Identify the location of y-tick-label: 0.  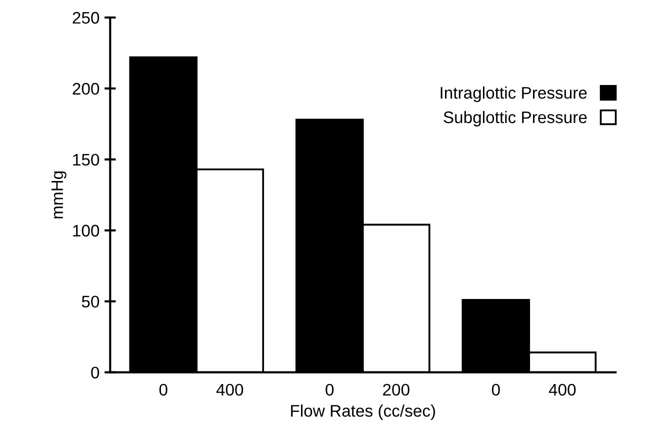
(95, 372).